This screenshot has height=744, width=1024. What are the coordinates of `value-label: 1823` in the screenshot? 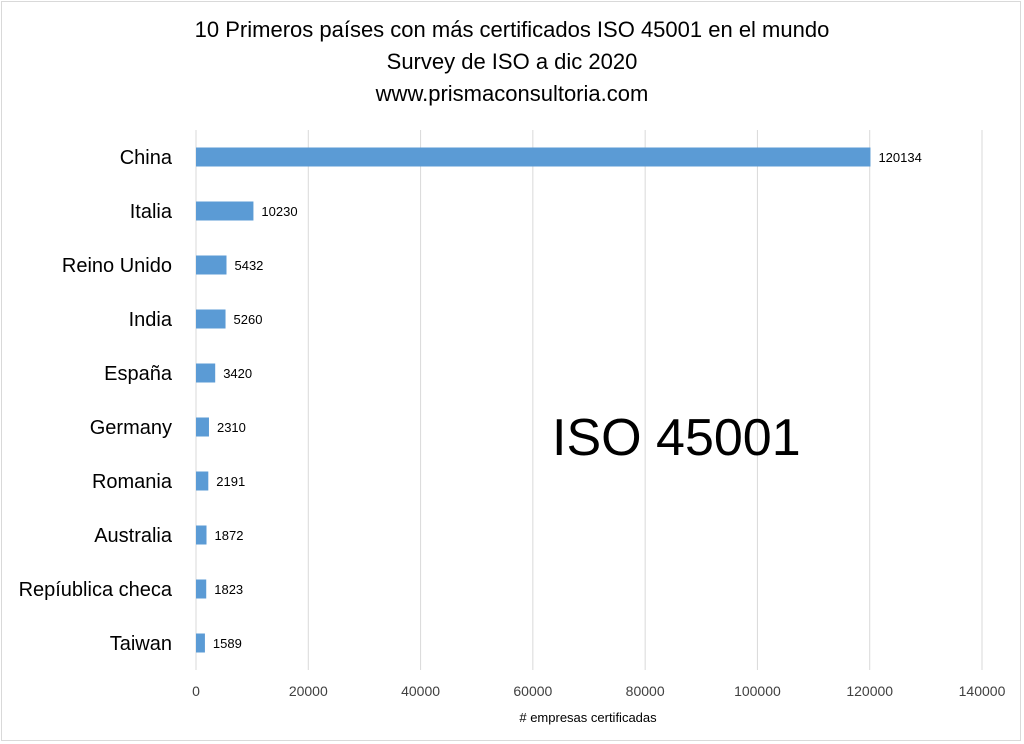 It's located at (228, 589).